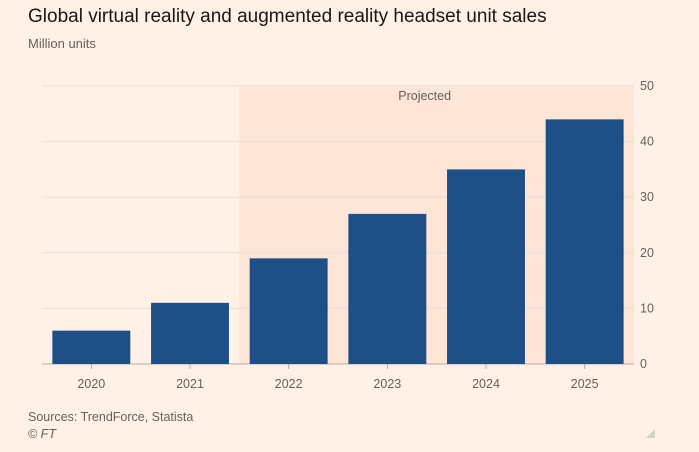  I want to click on resize-handle-icon, so click(650, 433).